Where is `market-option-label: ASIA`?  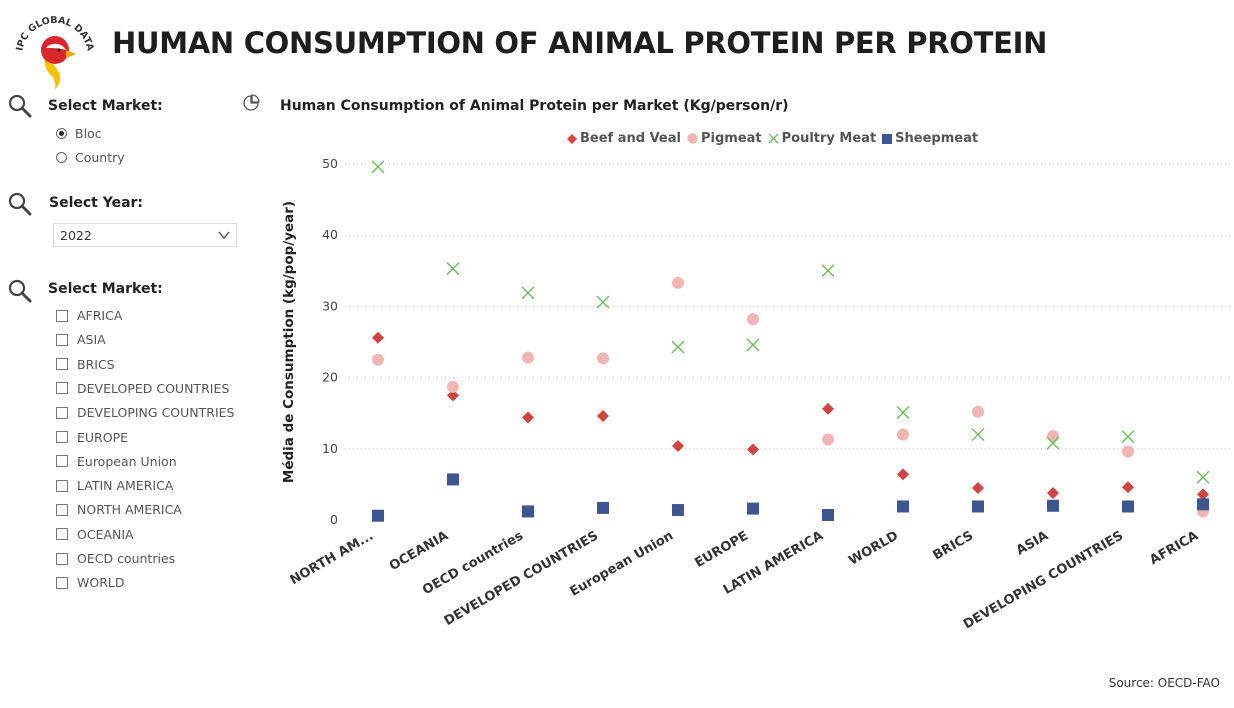 market-option-label: ASIA is located at coordinates (91, 340).